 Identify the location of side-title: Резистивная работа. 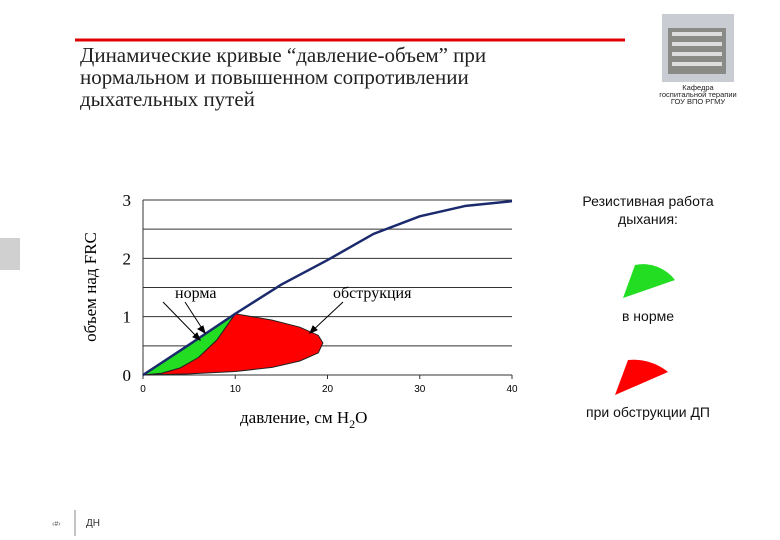
(647, 201).